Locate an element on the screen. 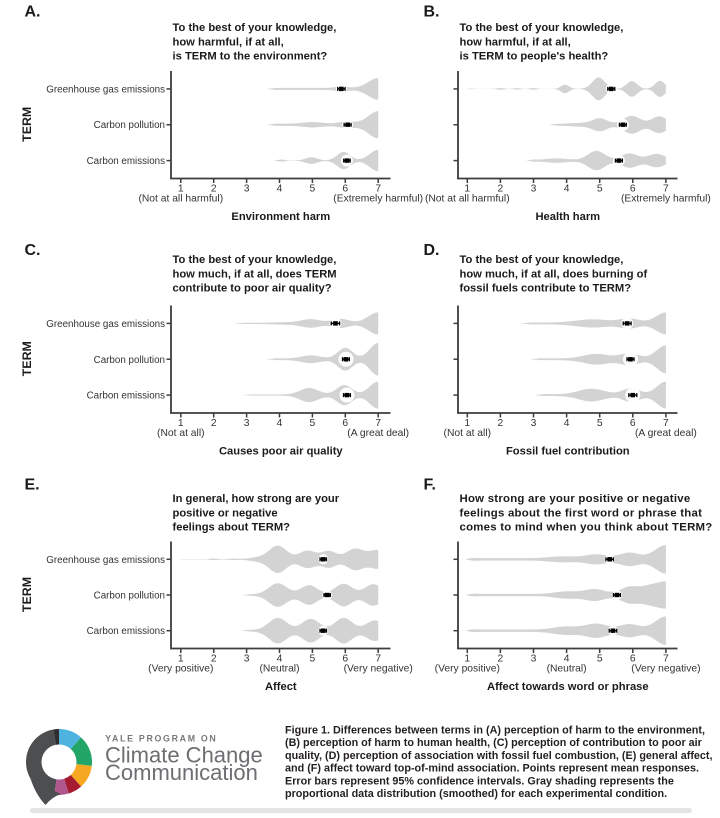 This screenshot has height=818, width=720. svg-text: Fossil fuel contribution is located at coordinates (568, 452).